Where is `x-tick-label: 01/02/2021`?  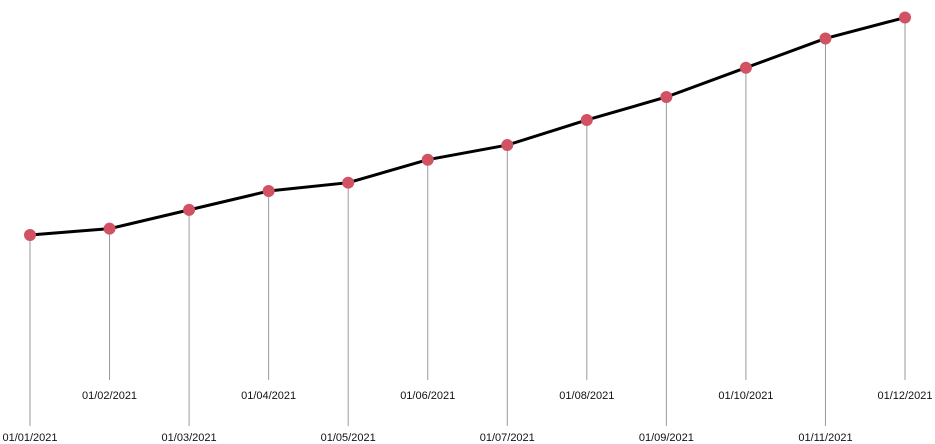 x-tick-label: 01/02/2021 is located at coordinates (109, 396).